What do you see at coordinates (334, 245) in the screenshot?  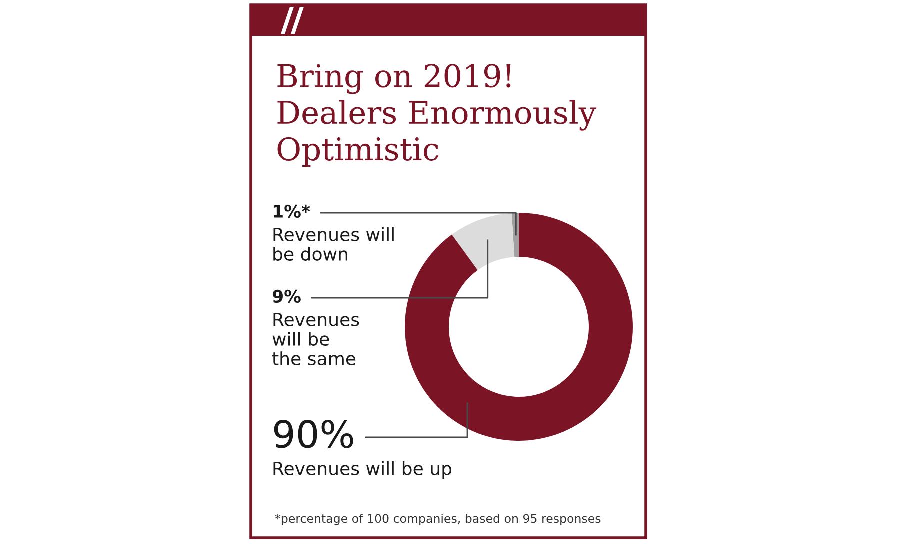 I see `slice-label: Revenues will be down` at bounding box center [334, 245].